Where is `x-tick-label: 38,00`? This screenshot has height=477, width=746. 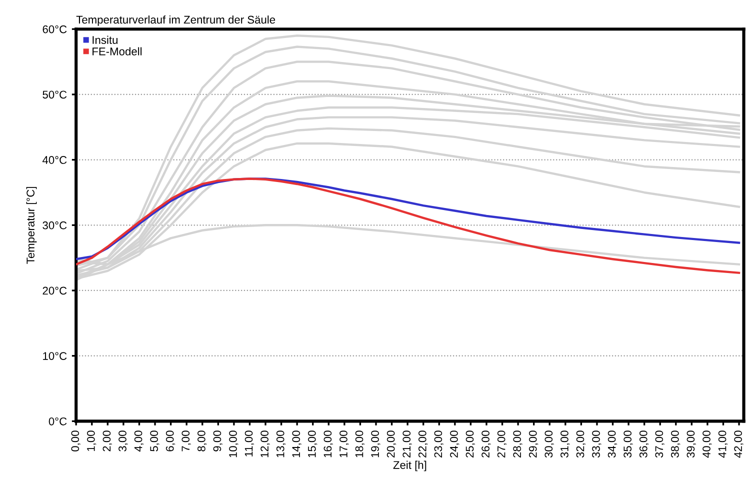 x-tick-label: 38,00 is located at coordinates (675, 444).